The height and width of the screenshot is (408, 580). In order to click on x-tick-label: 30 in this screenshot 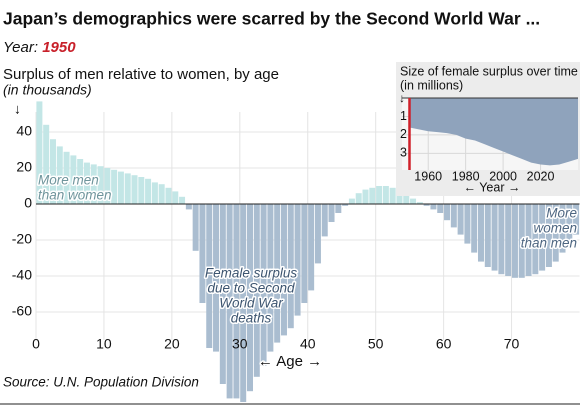, I will do `click(240, 344)`.